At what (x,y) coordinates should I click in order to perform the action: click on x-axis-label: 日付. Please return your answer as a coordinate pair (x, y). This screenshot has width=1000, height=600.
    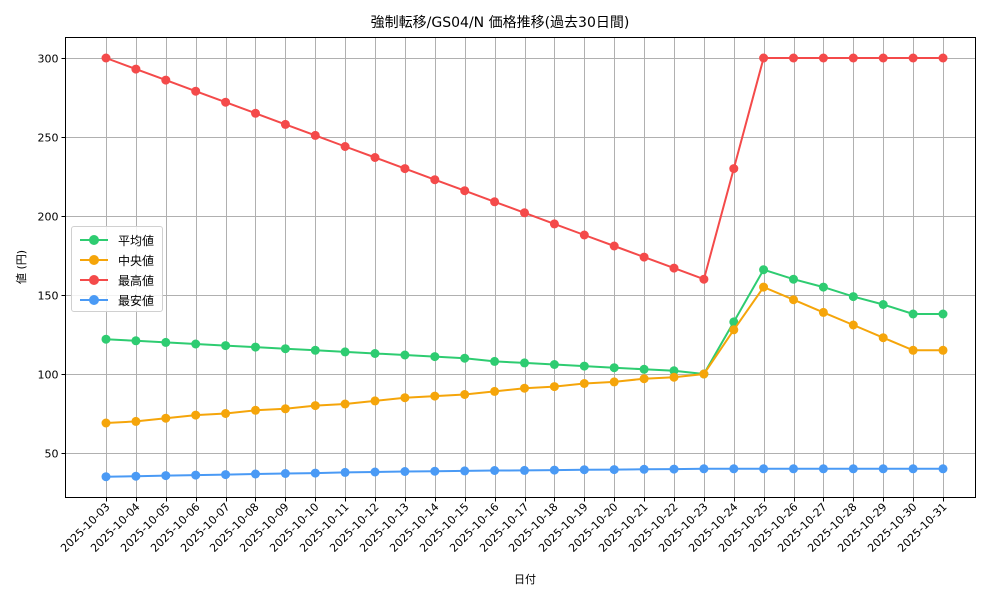
    Looking at the image, I should click on (525, 579).